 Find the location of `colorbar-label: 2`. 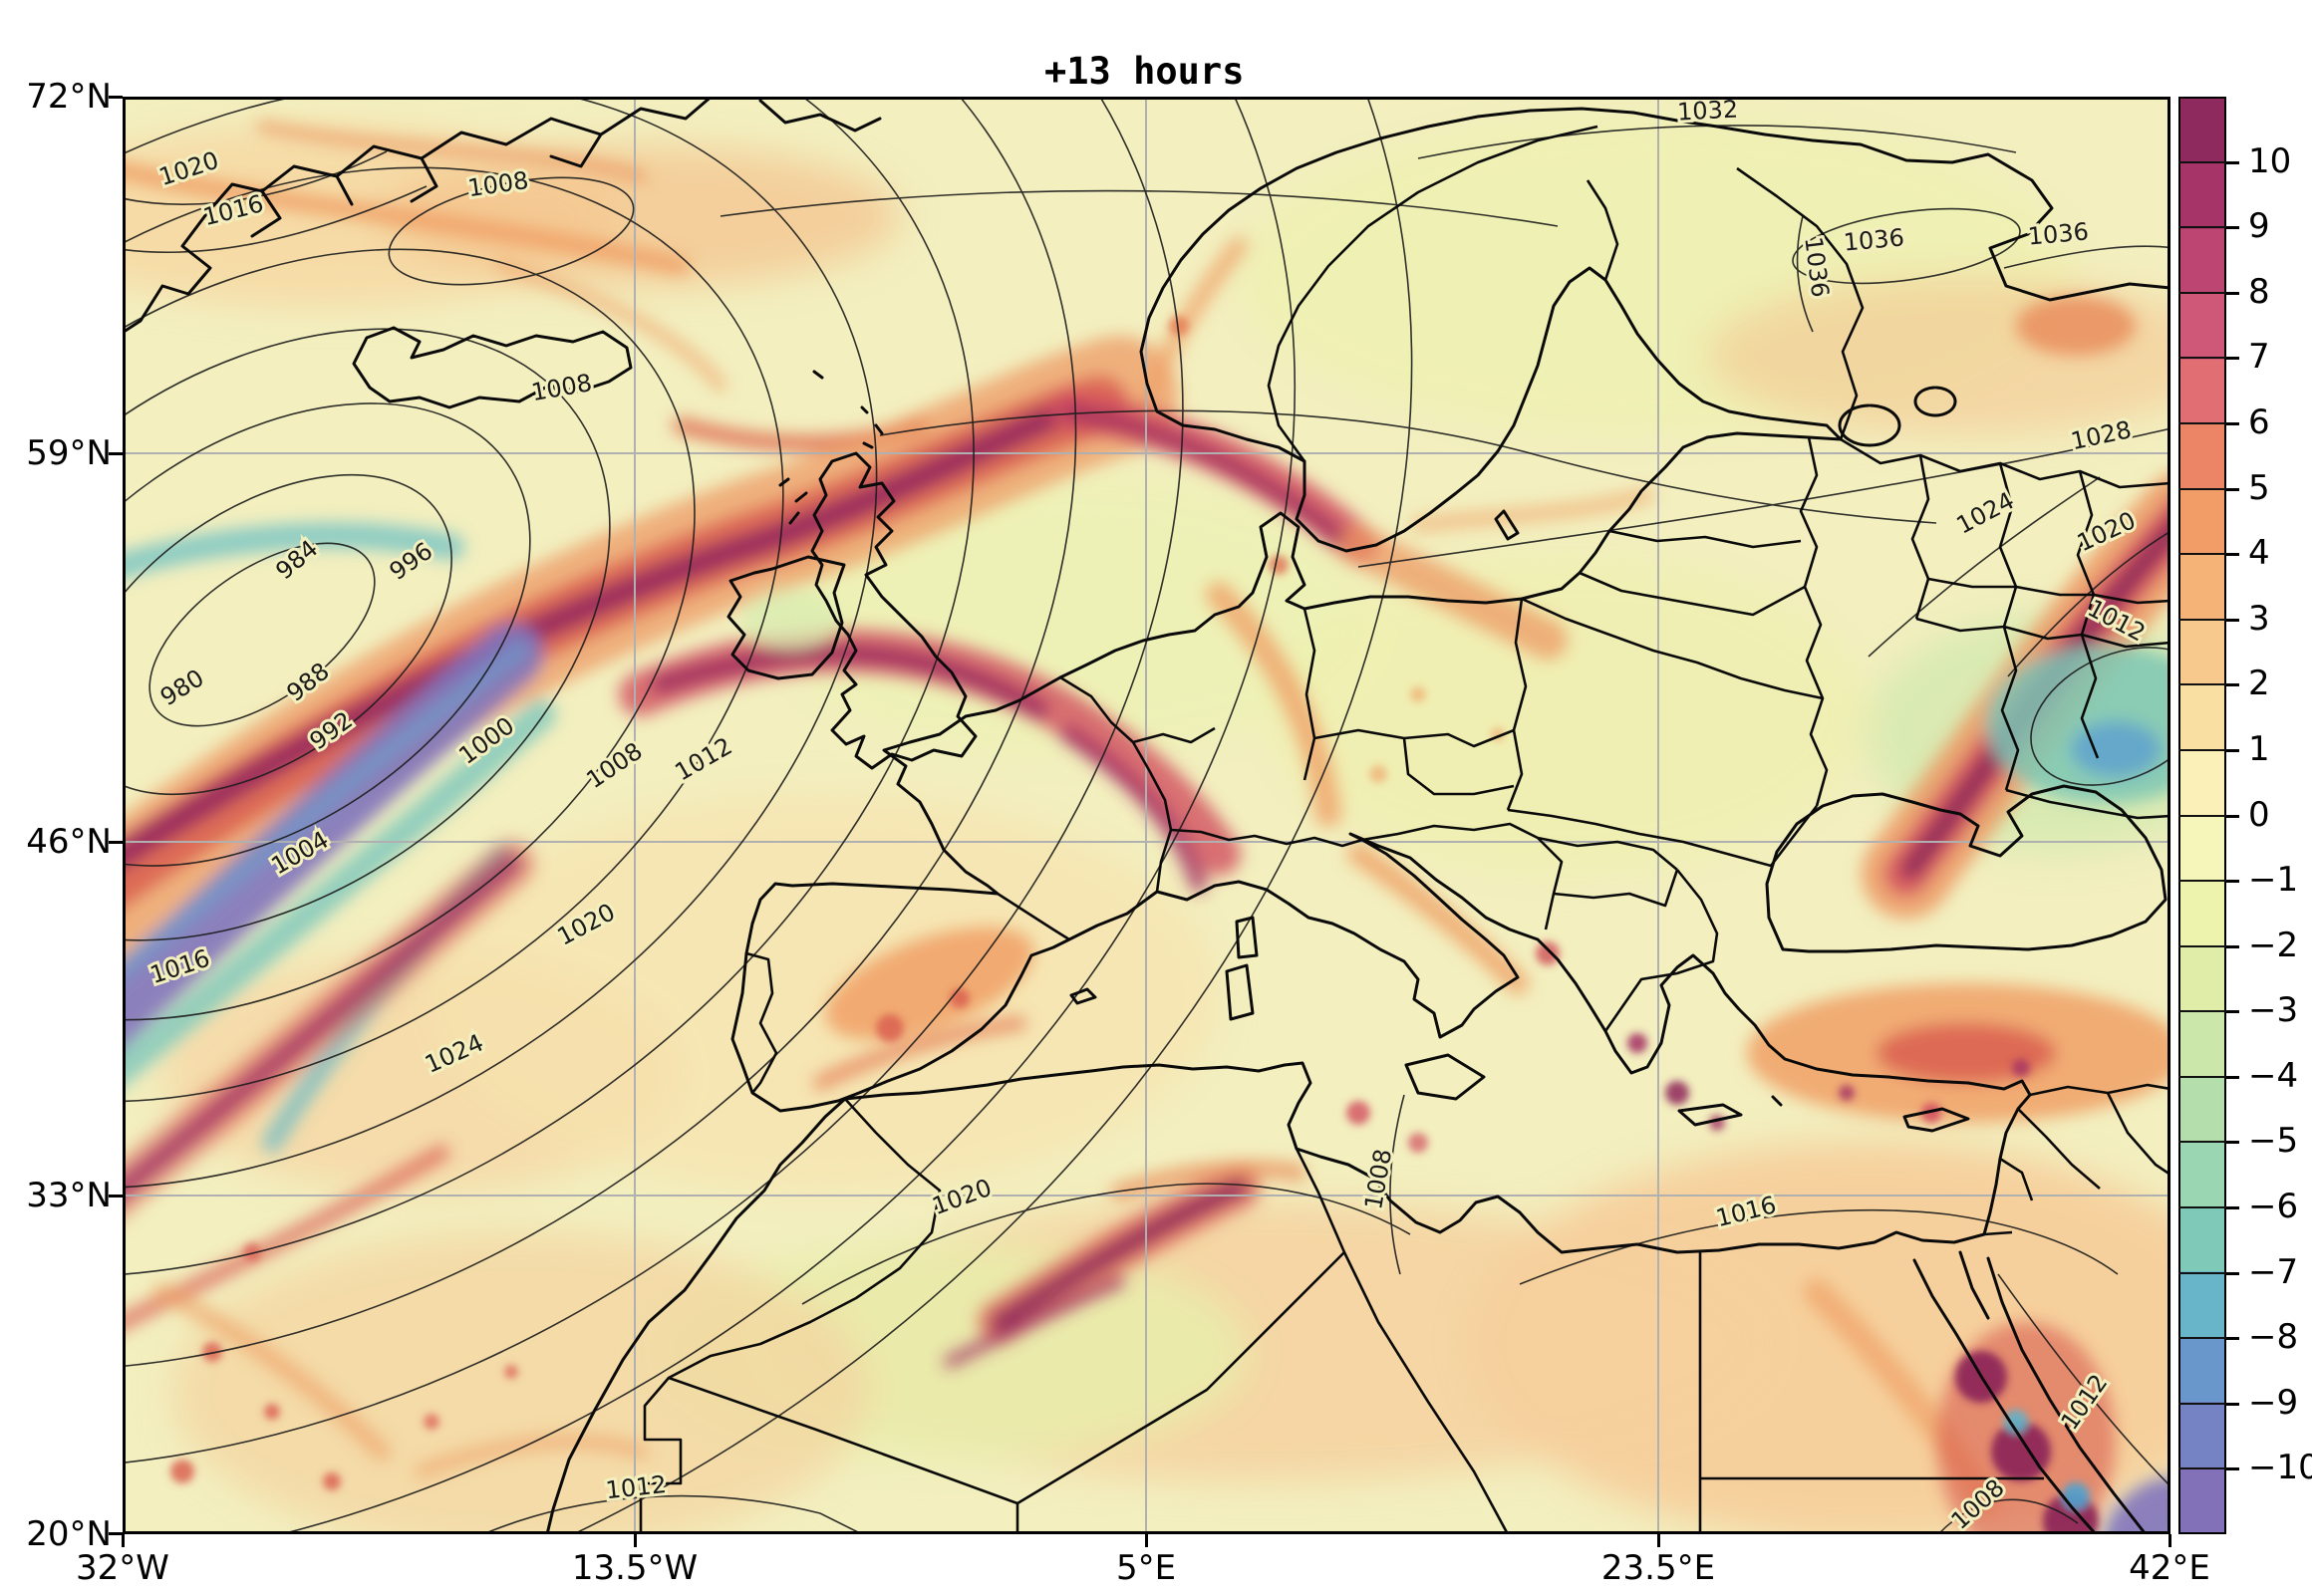

colorbar-label: 2 is located at coordinates (2259, 684).